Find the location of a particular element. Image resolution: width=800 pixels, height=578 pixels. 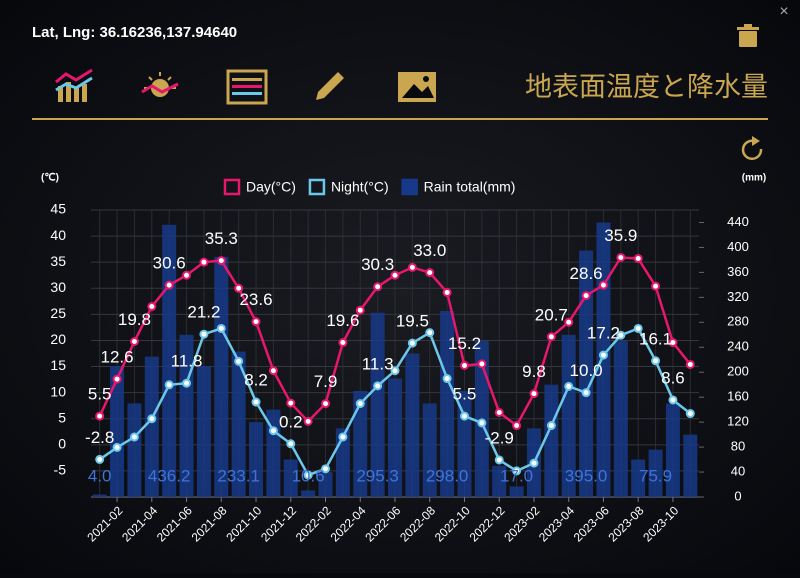

y2-tick-label: 440 is located at coordinates (738, 221).